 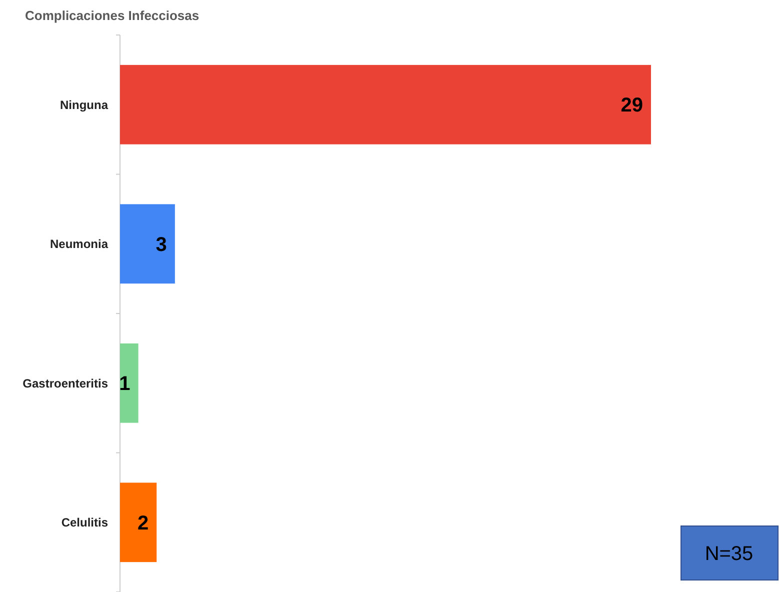 I want to click on y-tick-label: Celulitis, so click(x=84, y=523).